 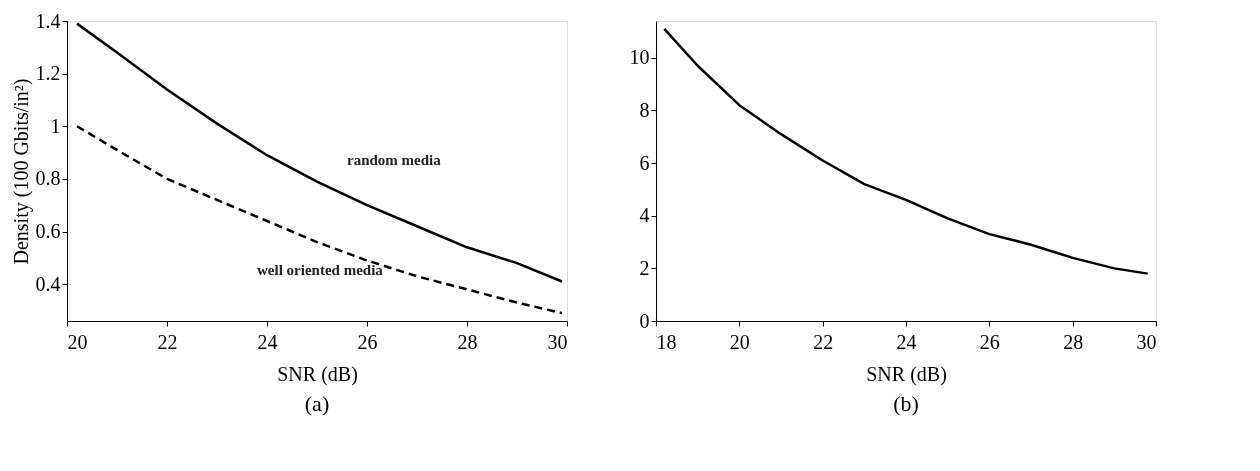 I want to click on y-tick-label: 0, so click(x=644, y=320).